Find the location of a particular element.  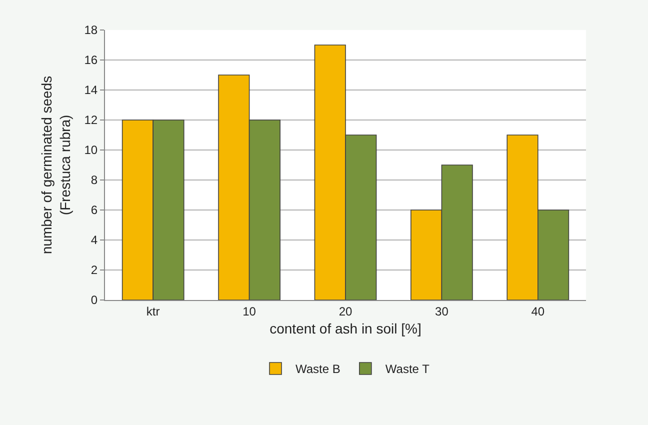

x-tick-label: ktr is located at coordinates (153, 311).